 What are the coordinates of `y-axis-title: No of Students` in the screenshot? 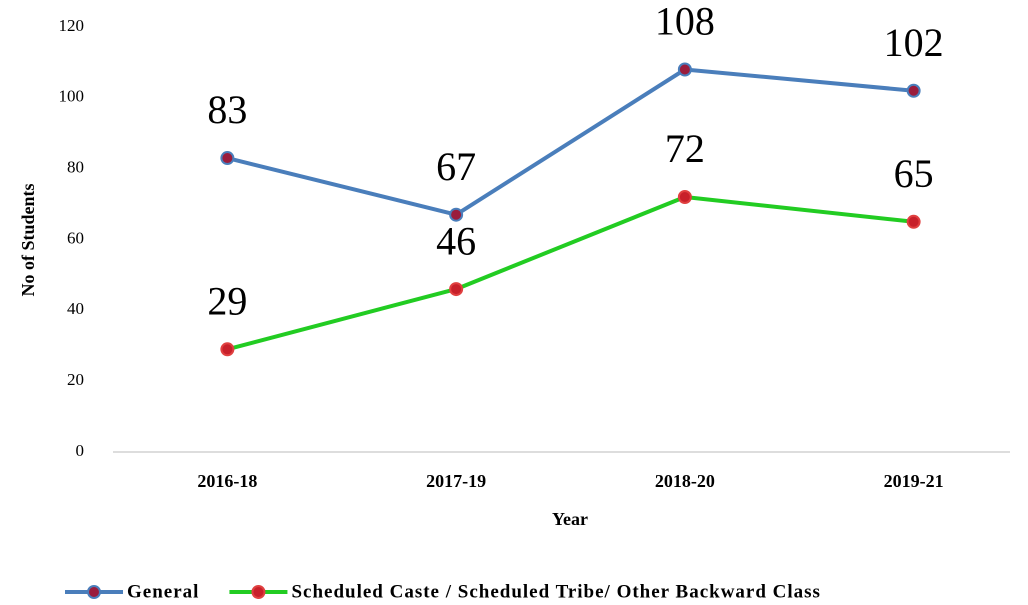 It's located at (28, 239).